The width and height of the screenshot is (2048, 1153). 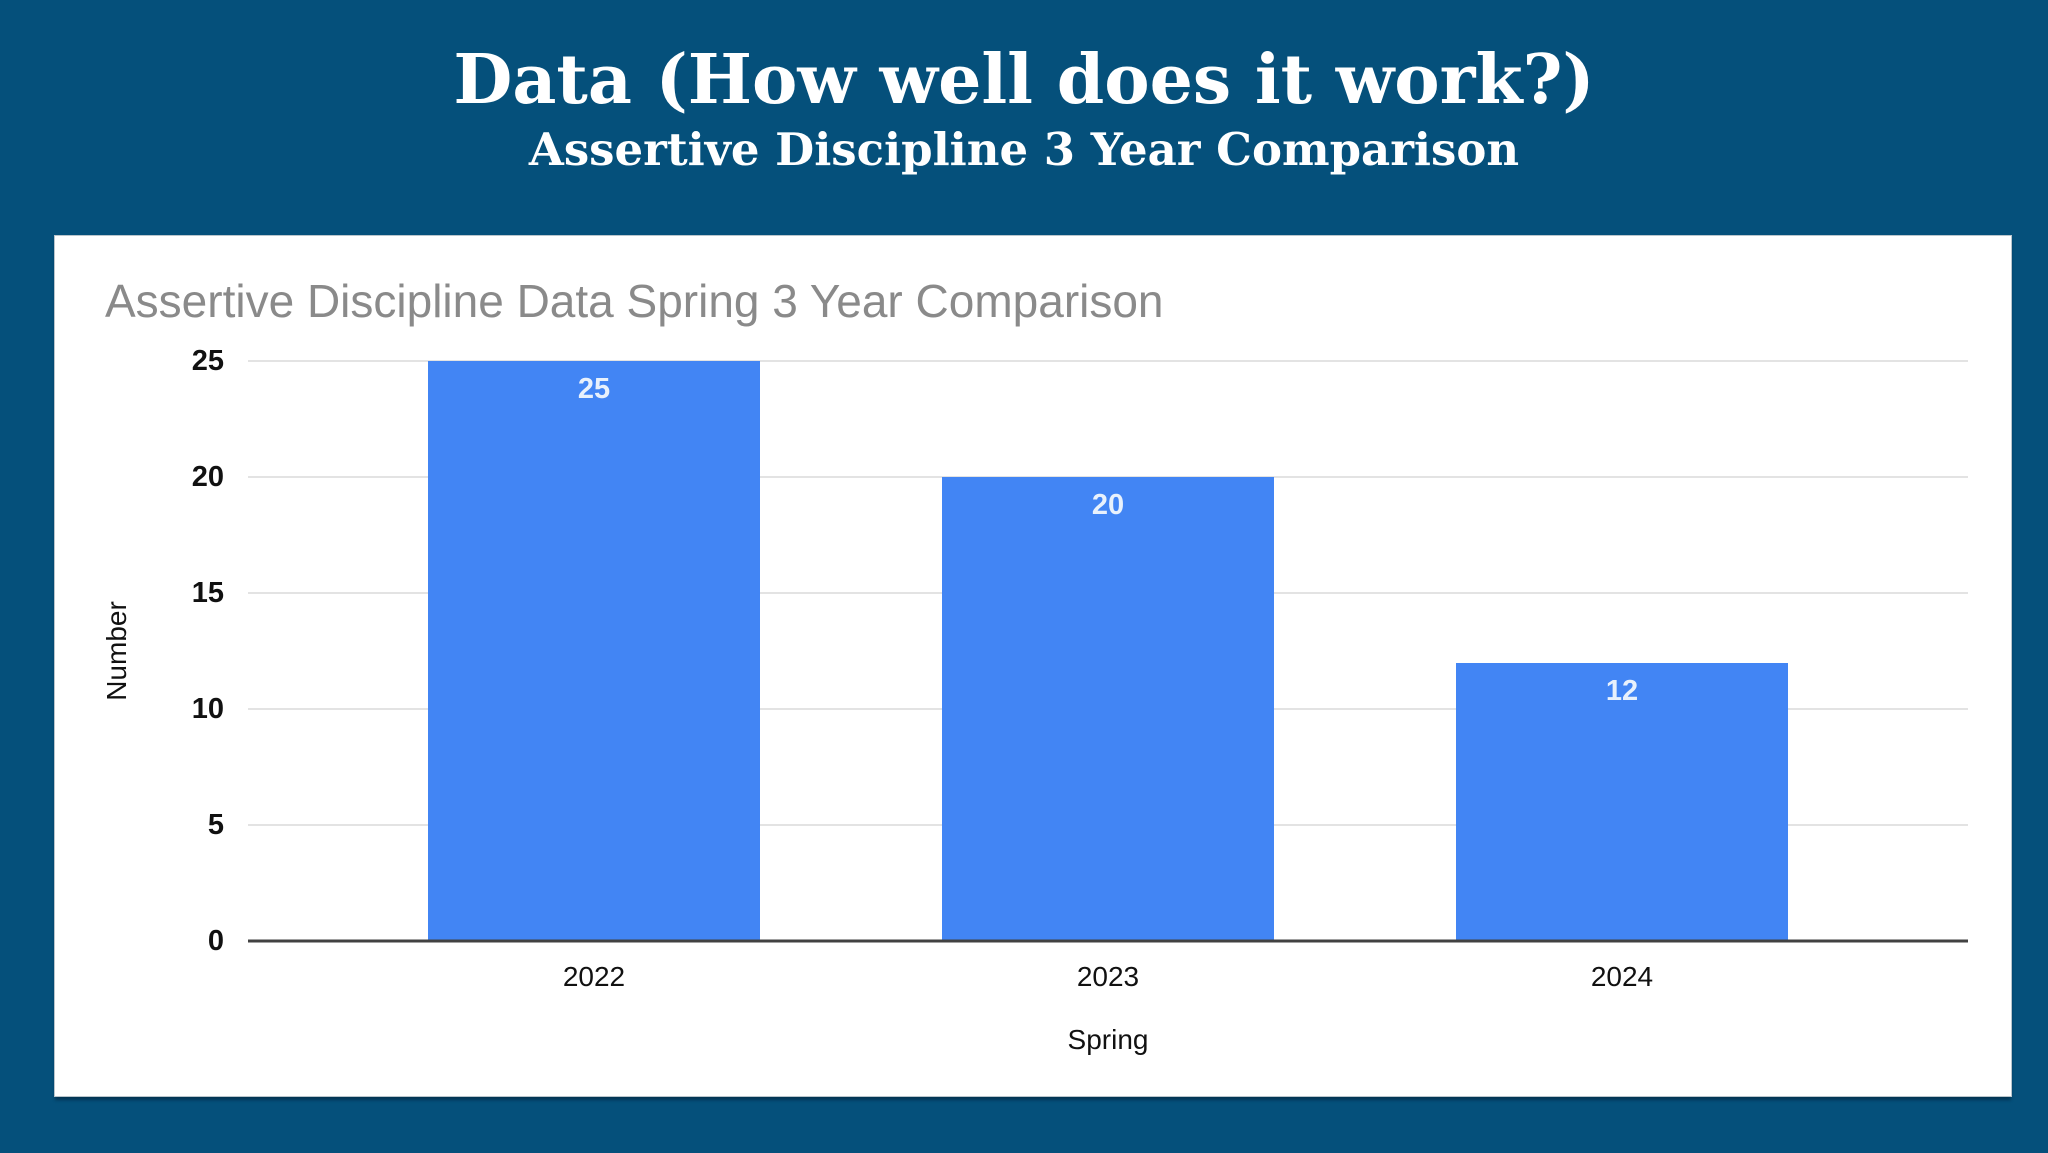 I want to click on slide-title: Data (How well does it work?), so click(x=1024, y=80).